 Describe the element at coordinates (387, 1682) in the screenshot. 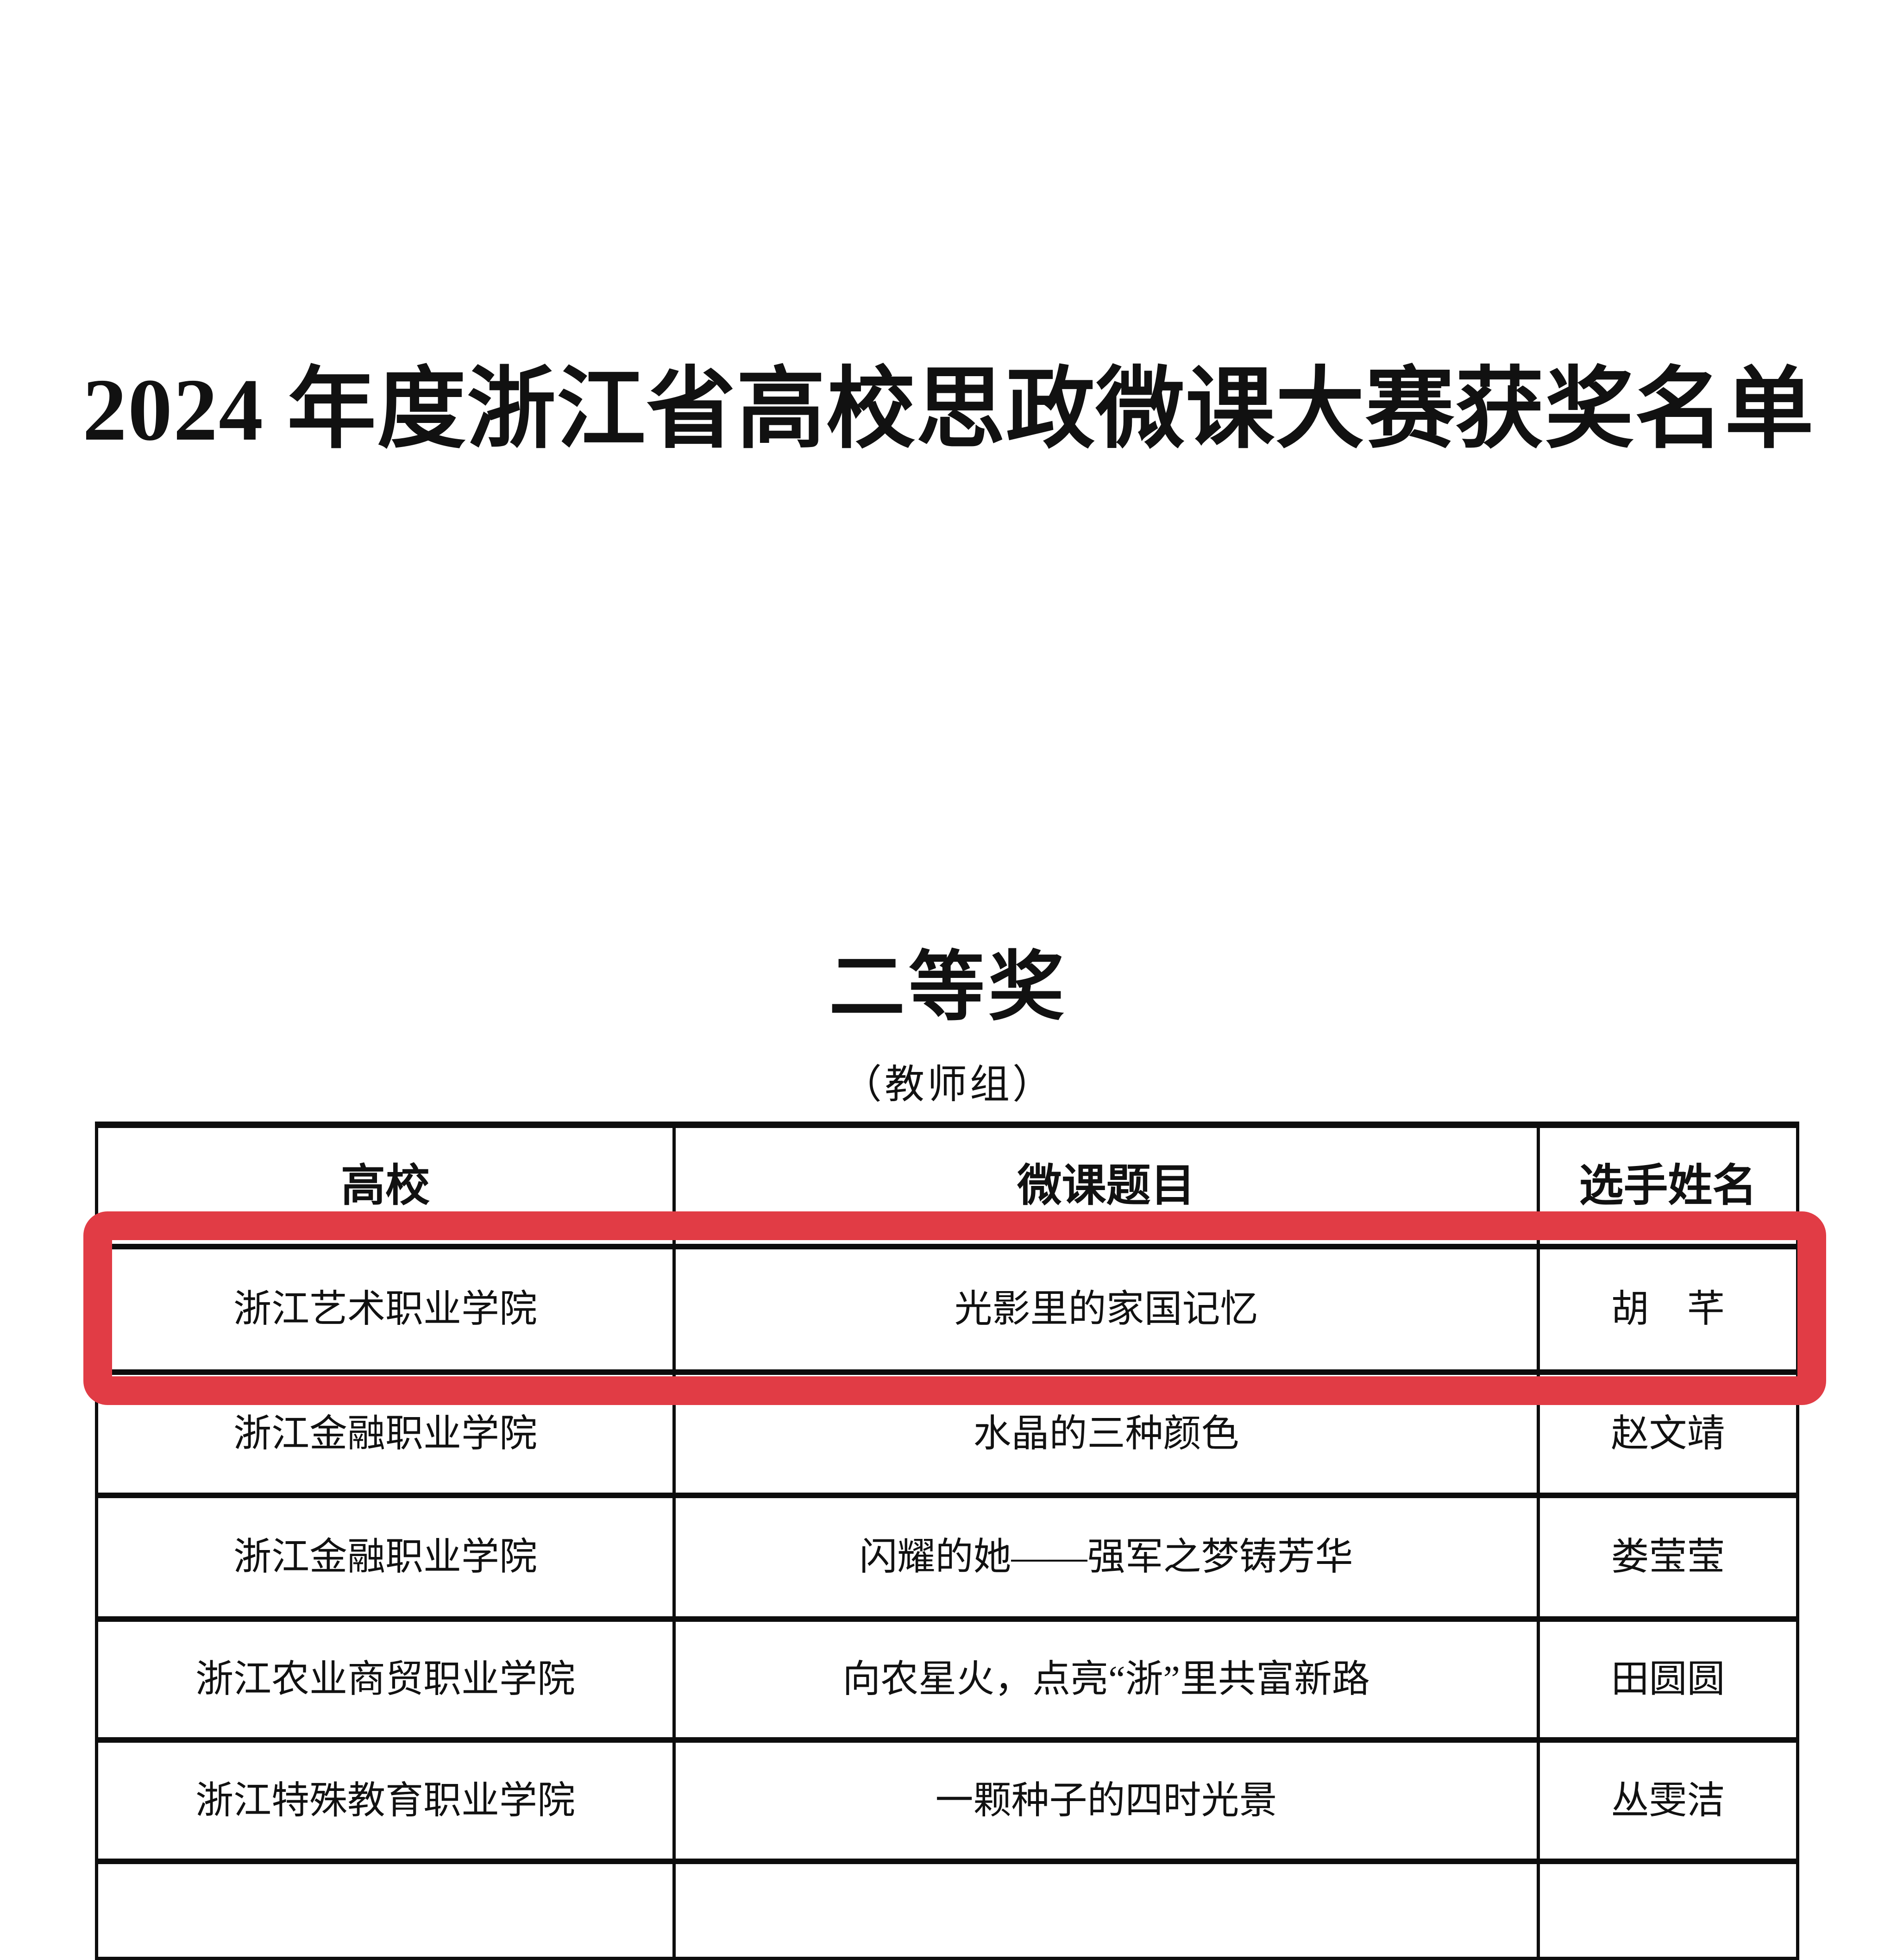

I see `table-row-4-school: 浙江农业商贸职业学院` at that location.